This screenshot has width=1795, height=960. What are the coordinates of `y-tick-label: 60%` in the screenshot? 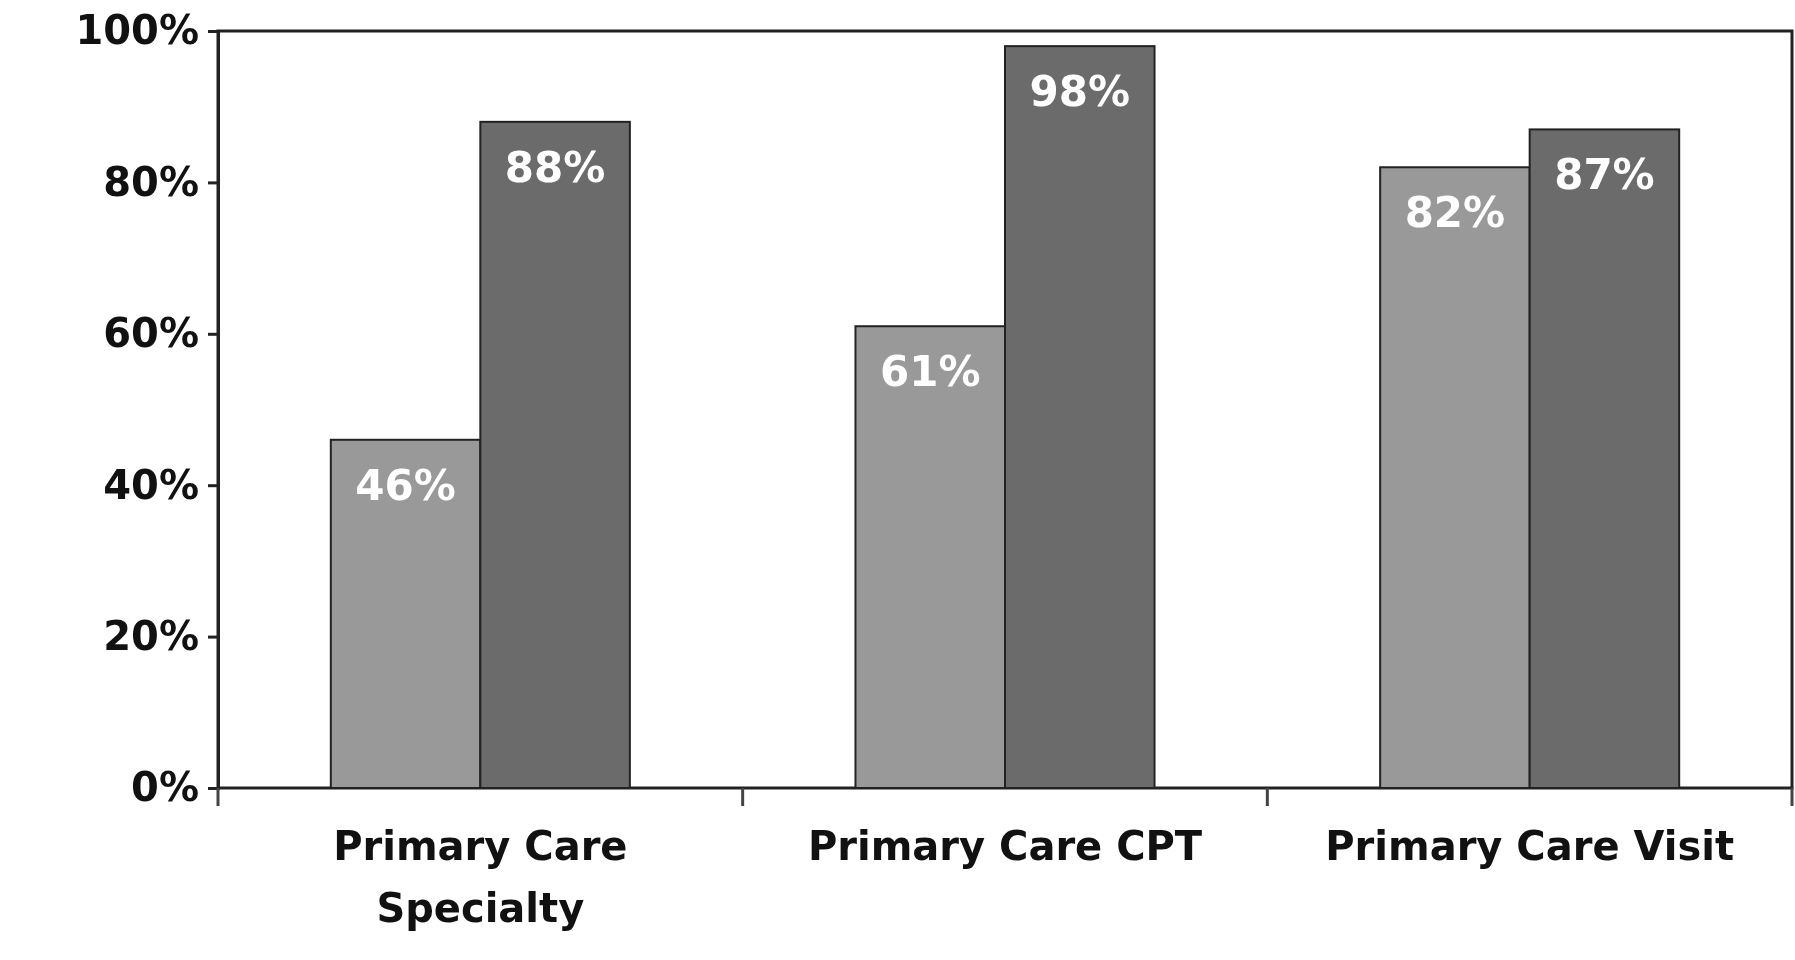 It's located at (151, 333).